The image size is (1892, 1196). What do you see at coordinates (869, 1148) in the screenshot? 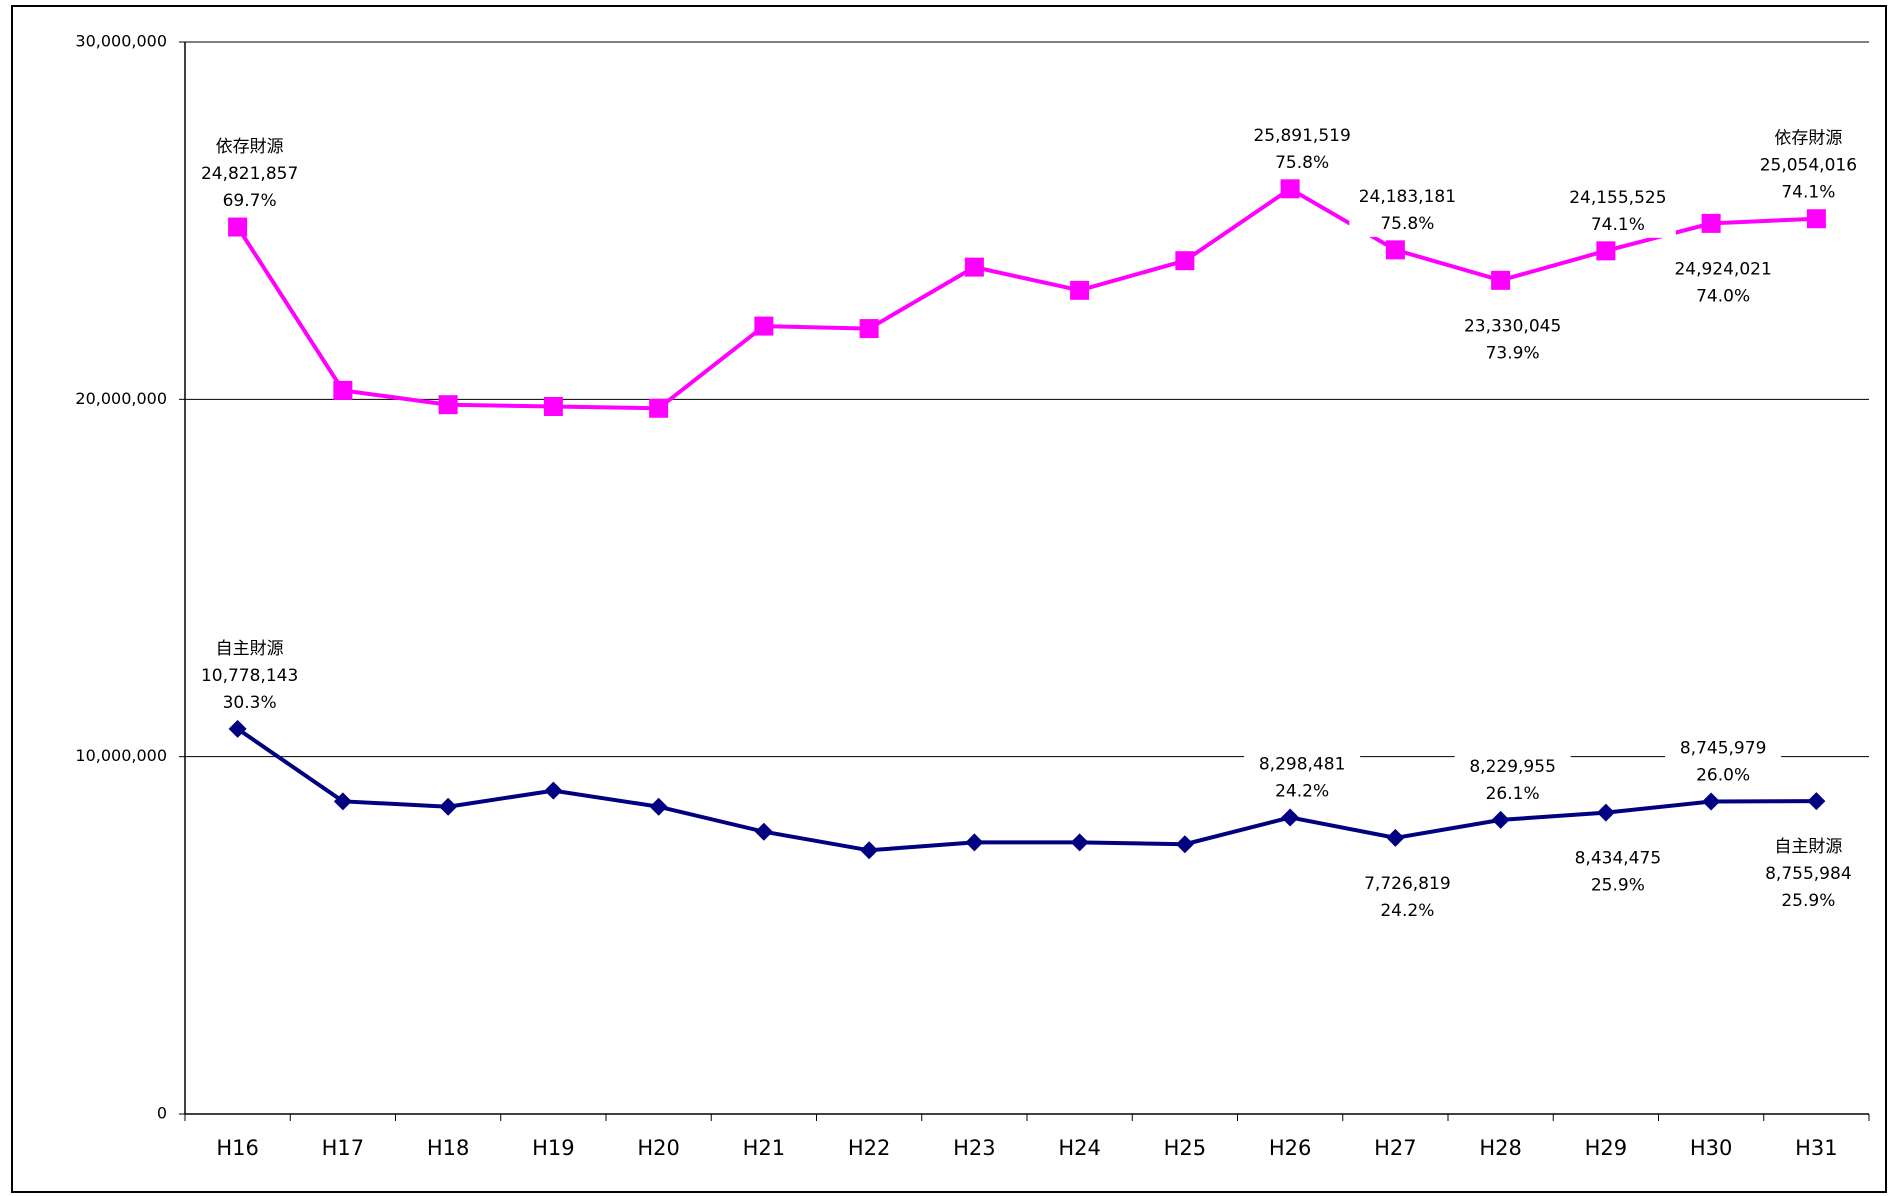
I see `x-tick-label: H22` at bounding box center [869, 1148].